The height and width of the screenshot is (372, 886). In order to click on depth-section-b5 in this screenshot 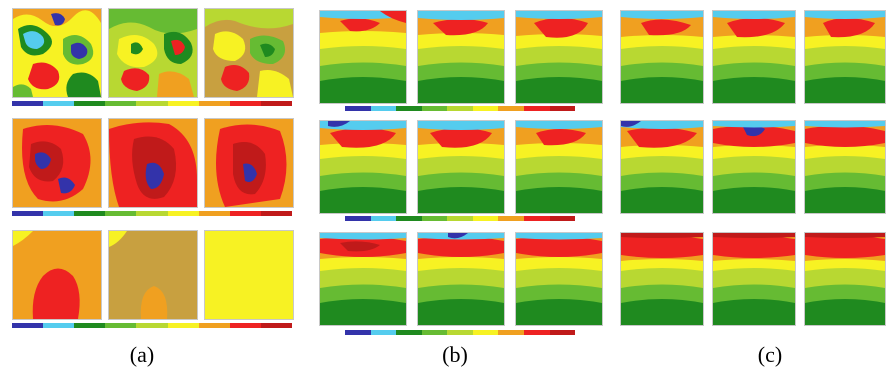, I will do `click(461, 167)`.